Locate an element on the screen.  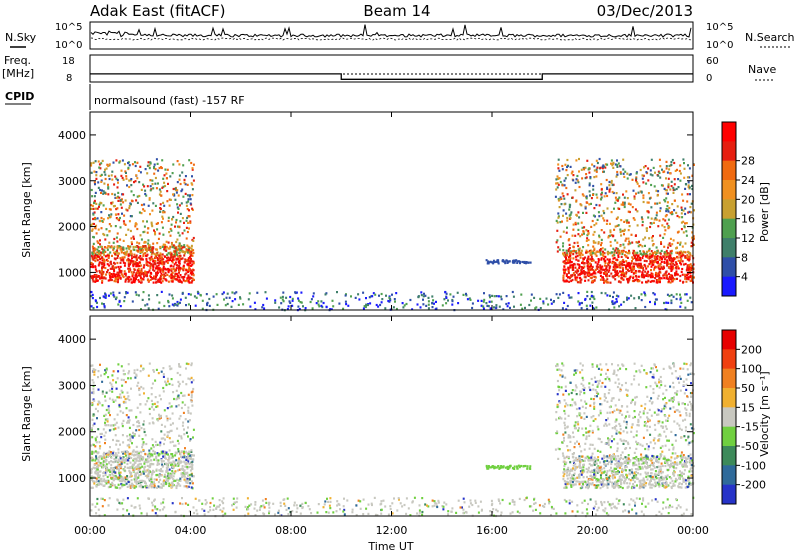
noise-tick-bottom-right: 10^0 is located at coordinates (719, 45).